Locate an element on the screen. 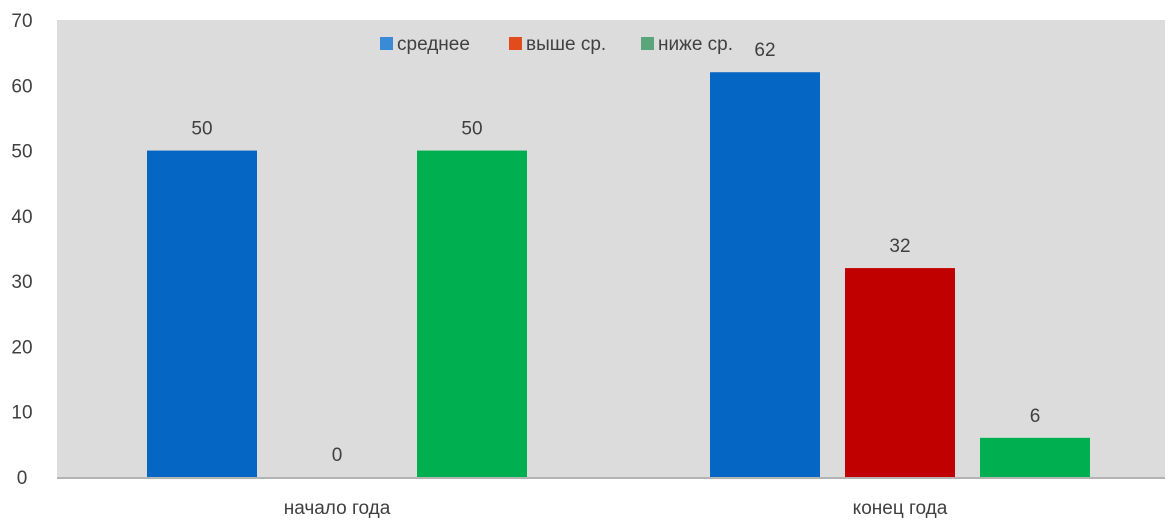 This screenshot has width=1170, height=523. data-label: 6 is located at coordinates (1035, 416).